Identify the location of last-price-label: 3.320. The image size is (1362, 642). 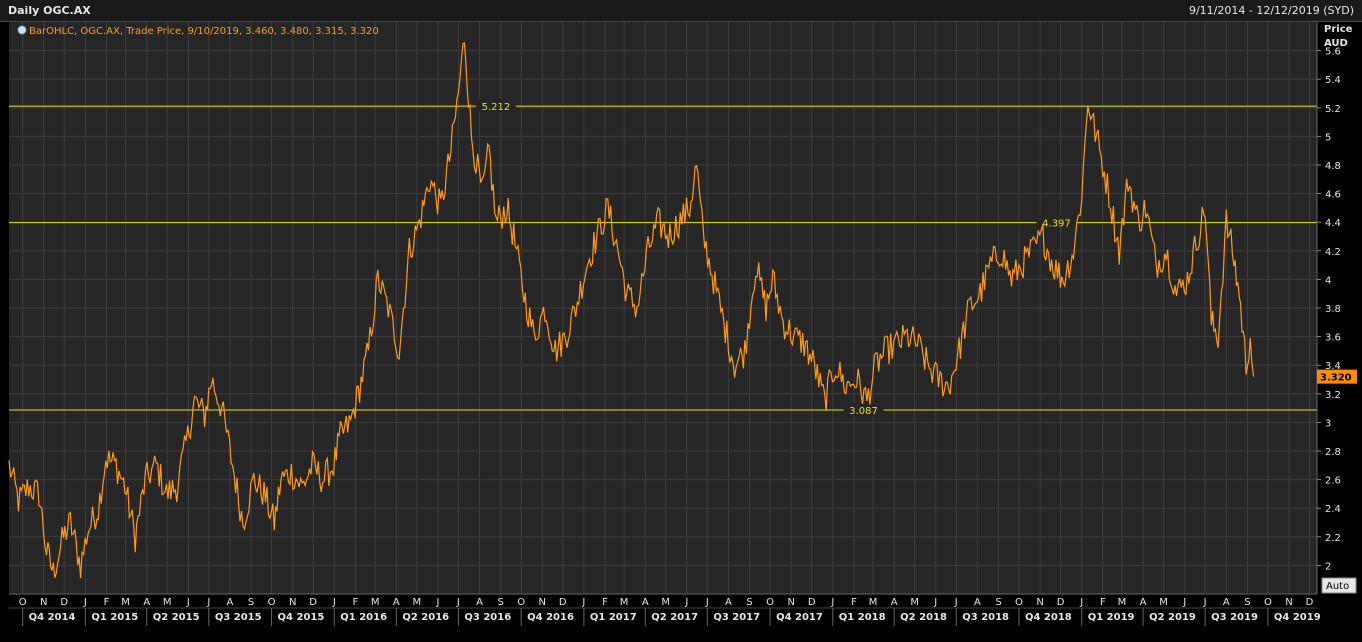
(1336, 378).